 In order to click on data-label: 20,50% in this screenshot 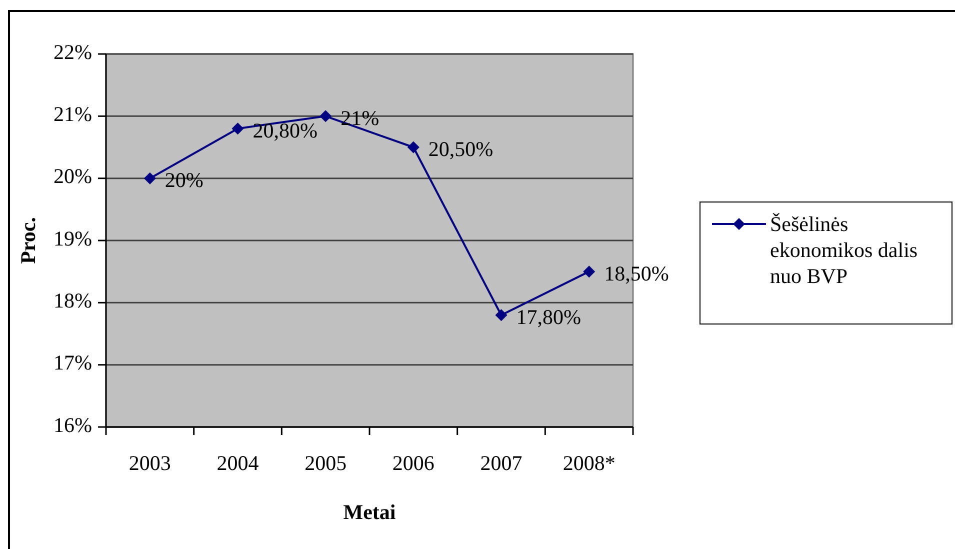, I will do `click(461, 149)`.